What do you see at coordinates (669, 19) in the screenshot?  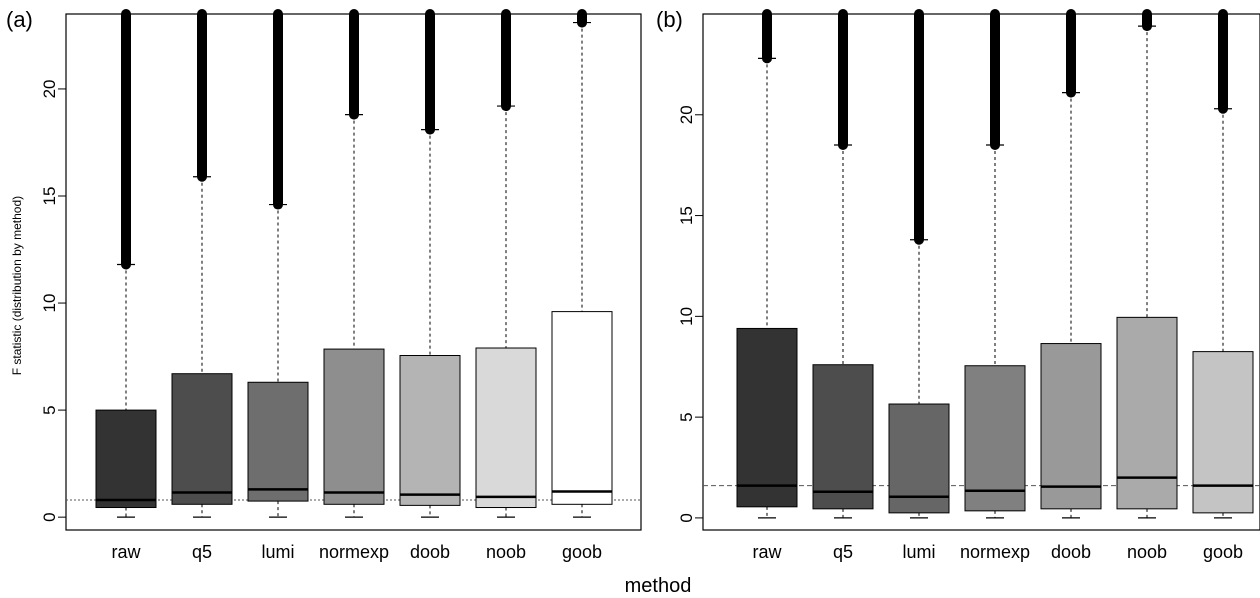 I see `panel-label: (b)` at bounding box center [669, 19].